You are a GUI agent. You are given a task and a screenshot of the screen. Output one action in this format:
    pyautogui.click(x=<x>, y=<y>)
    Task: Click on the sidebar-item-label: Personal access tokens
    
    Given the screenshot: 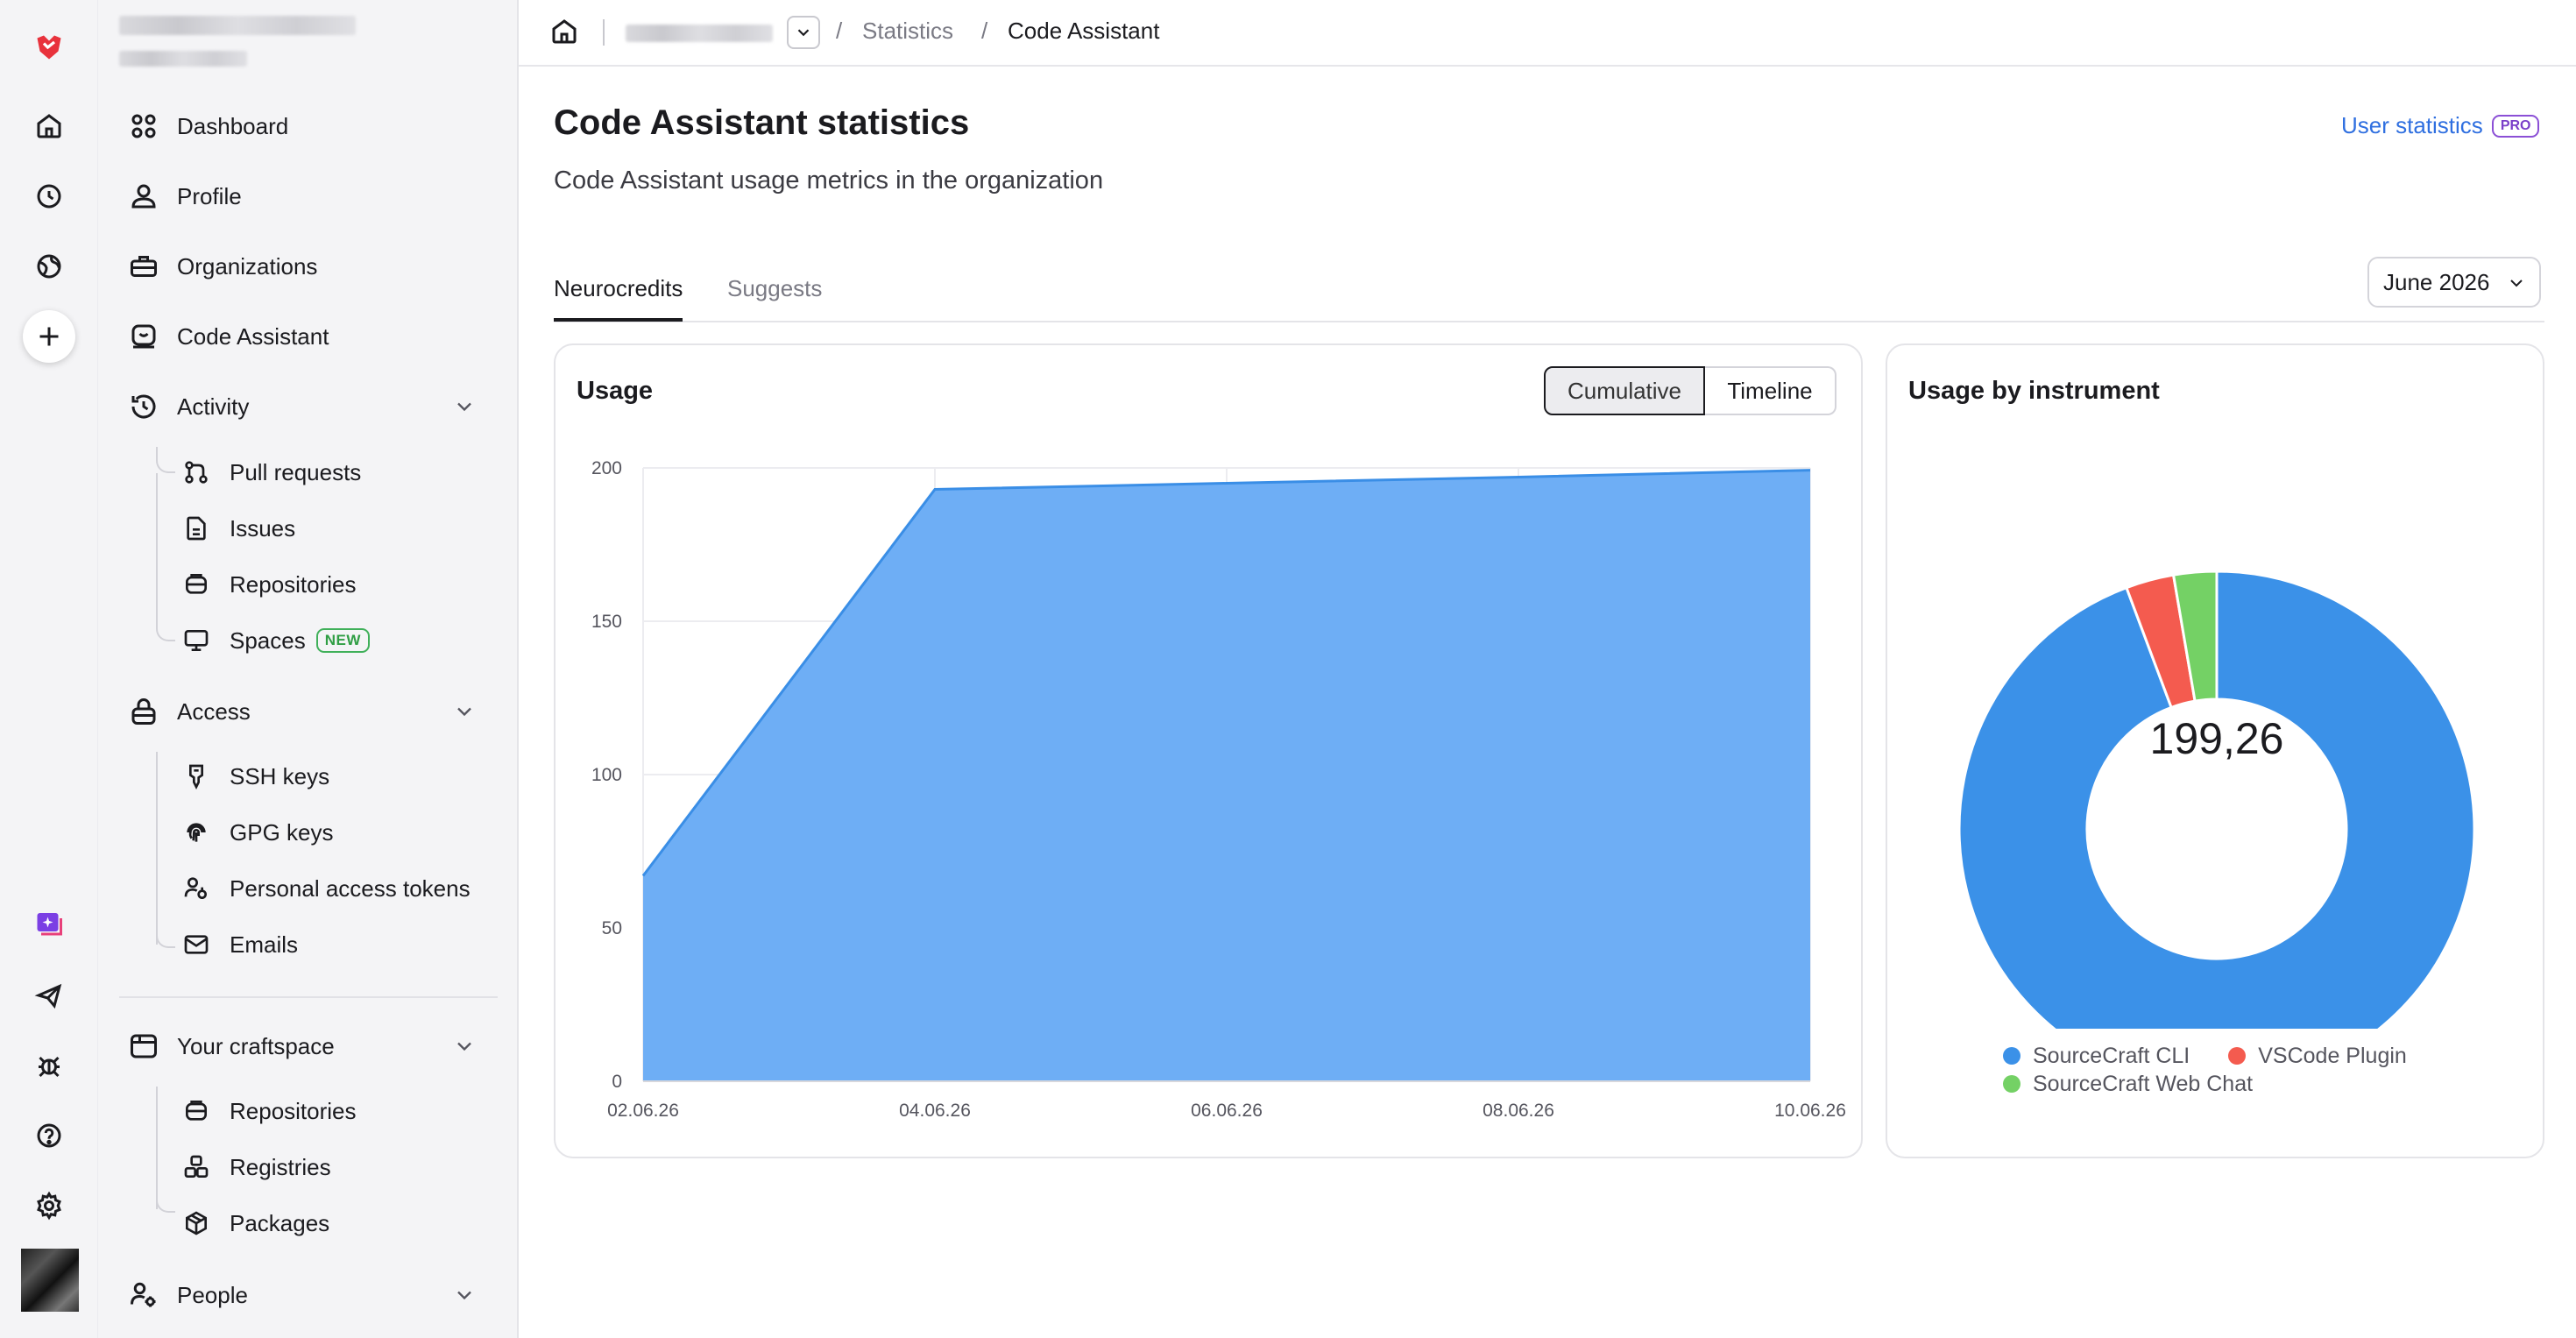 What is the action you would take?
    pyautogui.click(x=350, y=888)
    